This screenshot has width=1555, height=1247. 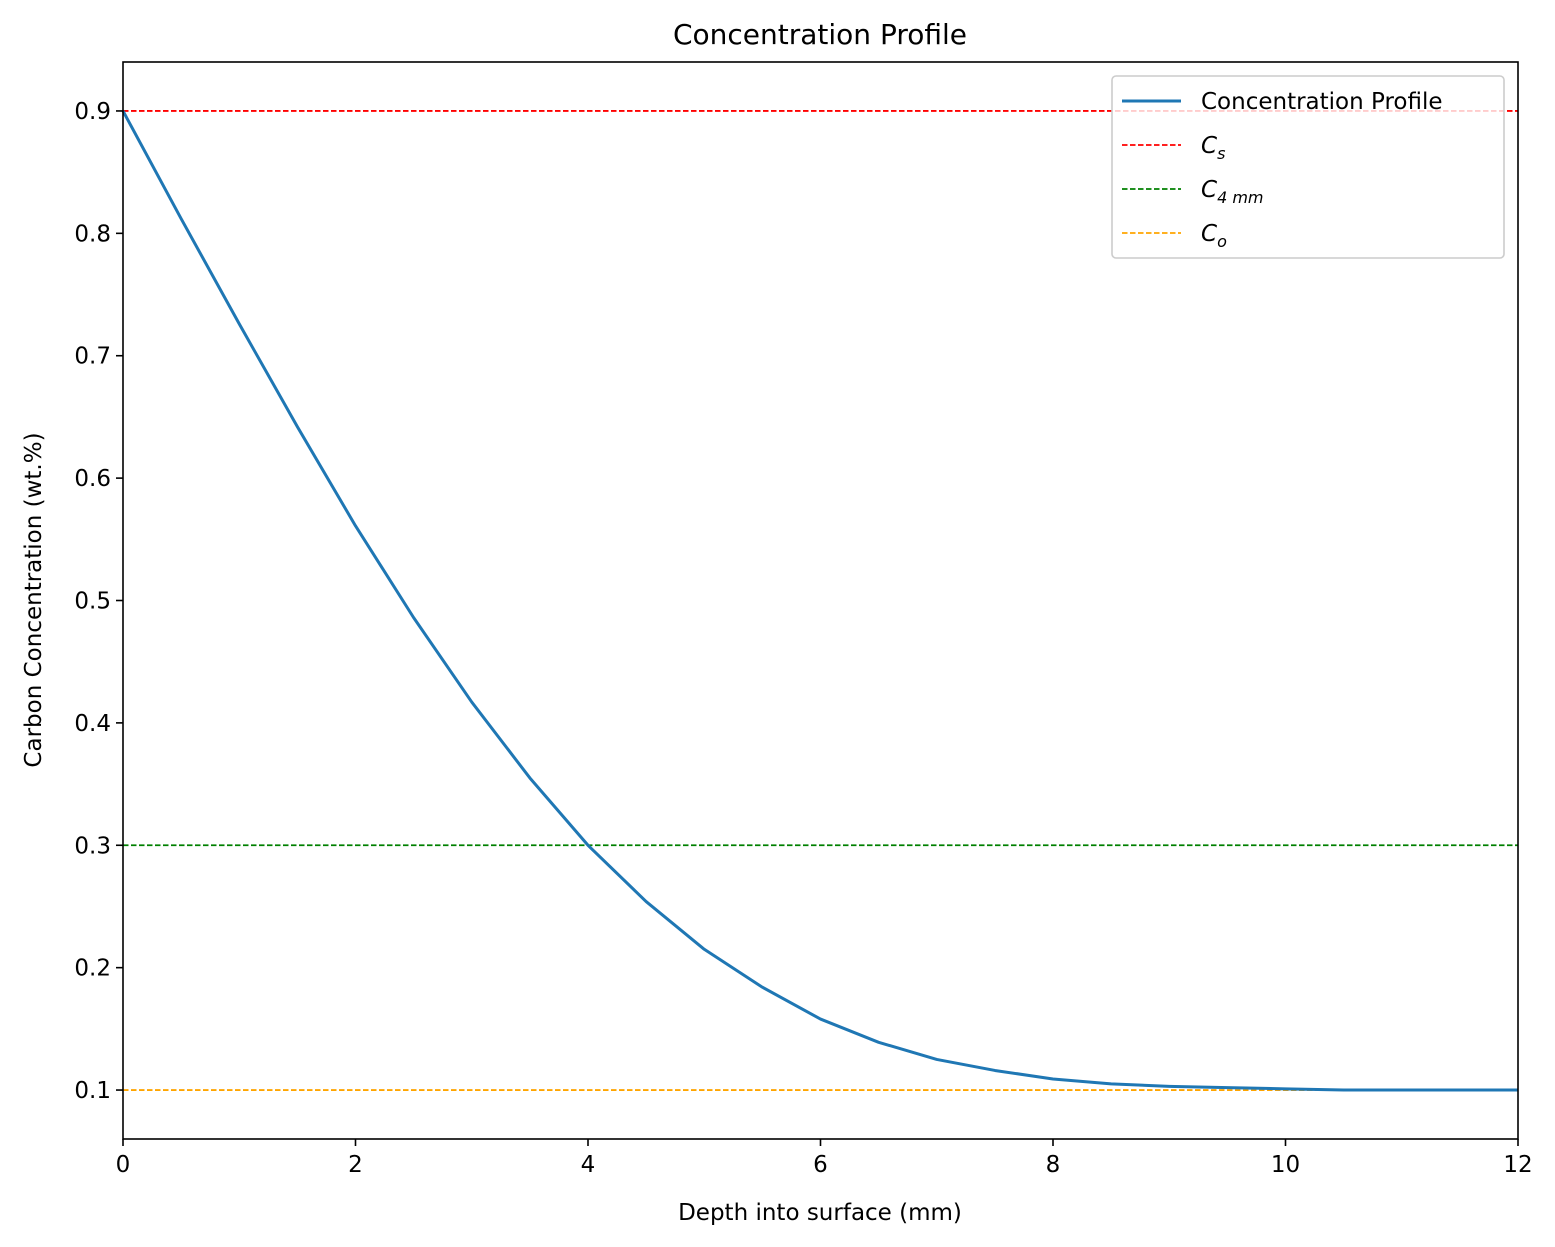 What do you see at coordinates (123, 1165) in the screenshot?
I see `x-tick-label: 0` at bounding box center [123, 1165].